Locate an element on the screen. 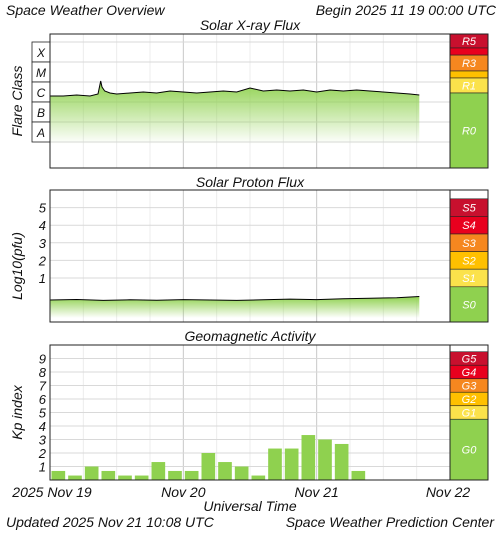 This screenshot has width=500, height=533. scale-s5-label: S5 is located at coordinates (469, 209).